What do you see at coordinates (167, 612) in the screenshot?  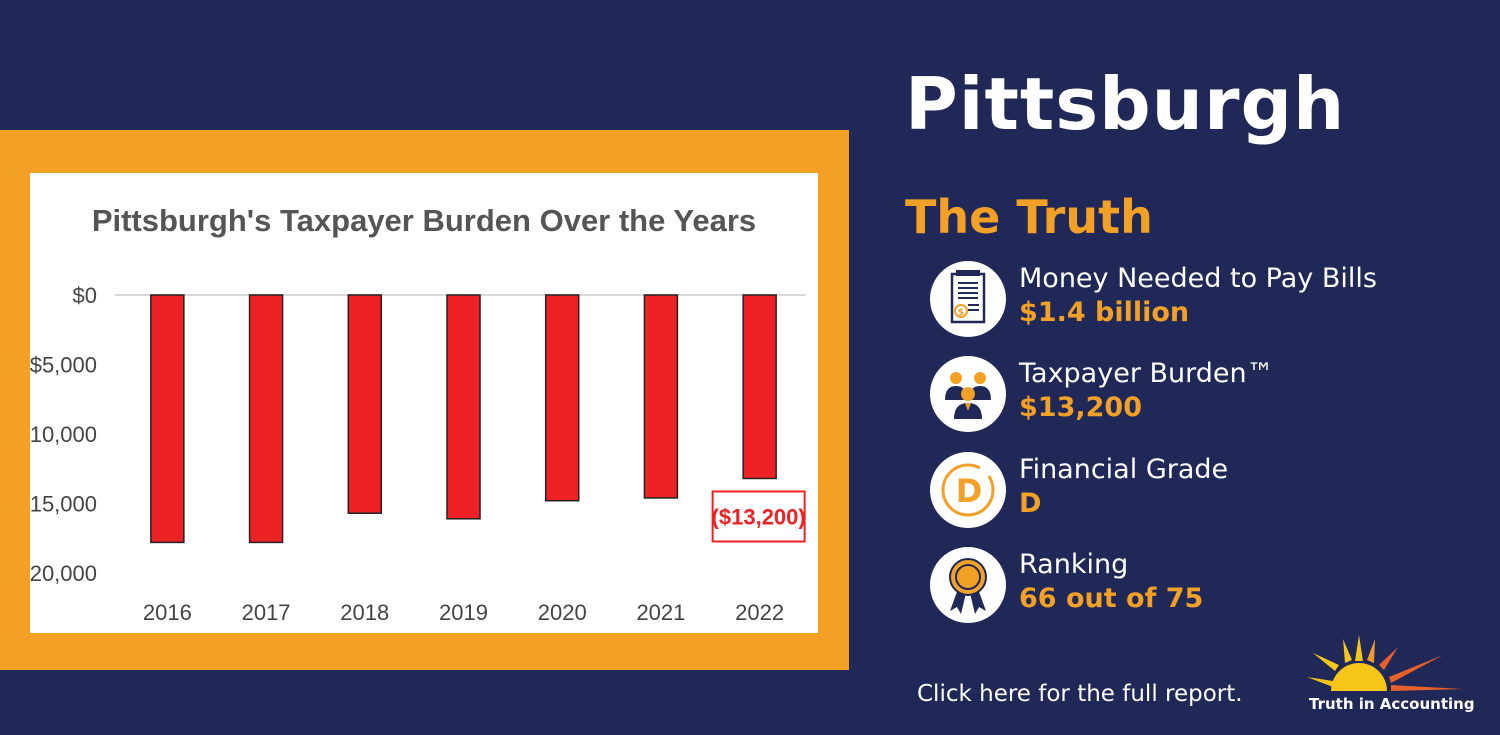 I see `x-tick-label: 2016` at bounding box center [167, 612].